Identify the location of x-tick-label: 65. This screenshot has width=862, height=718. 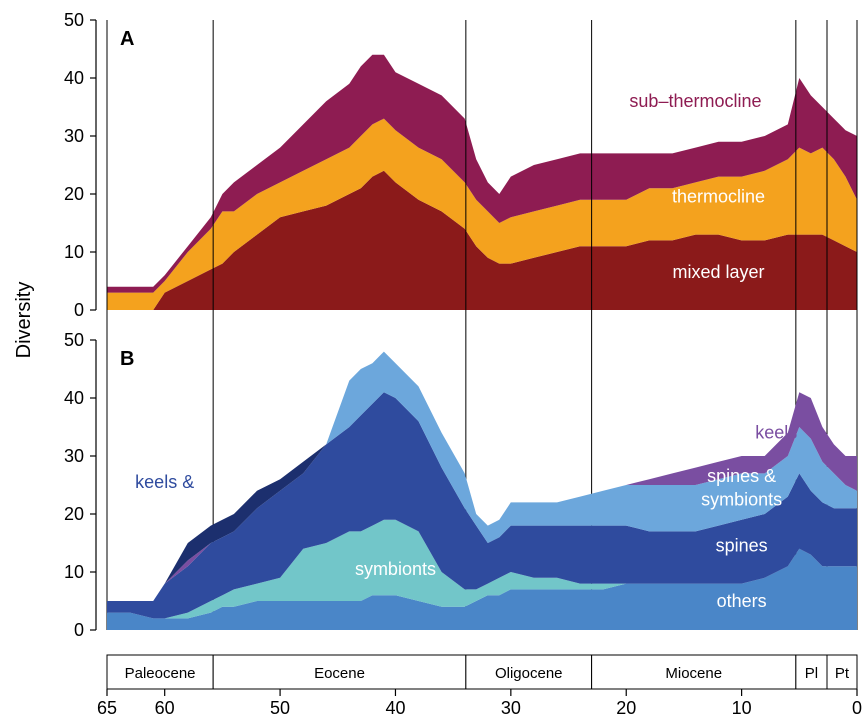
(107, 708).